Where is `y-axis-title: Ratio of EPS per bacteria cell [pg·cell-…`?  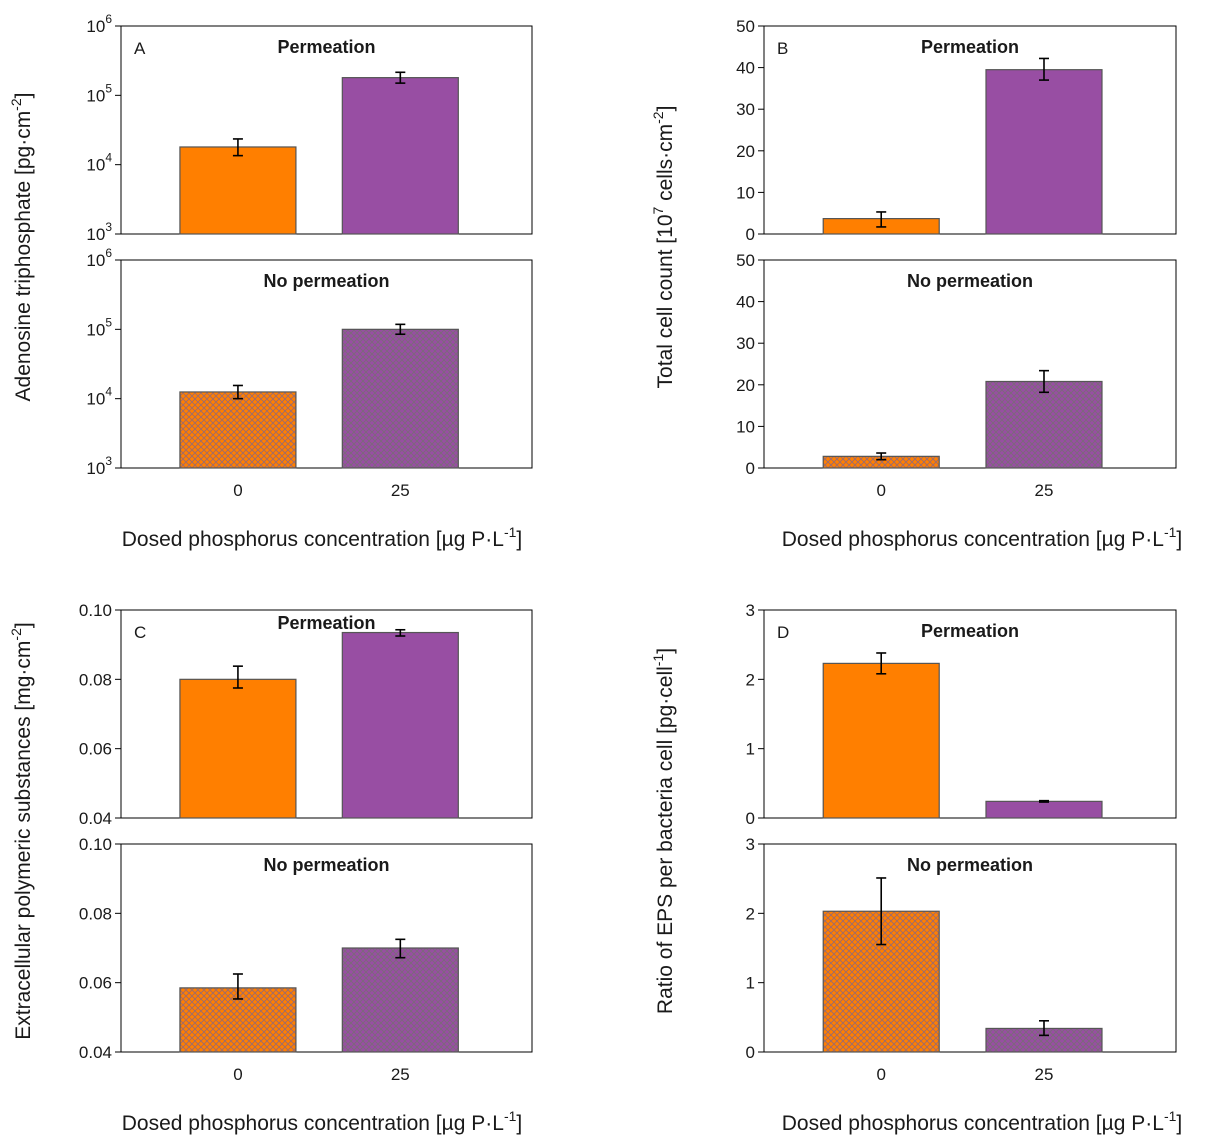
y-axis-title: Ratio of EPS per bacteria cell [pg·cell-… is located at coordinates (663, 831).